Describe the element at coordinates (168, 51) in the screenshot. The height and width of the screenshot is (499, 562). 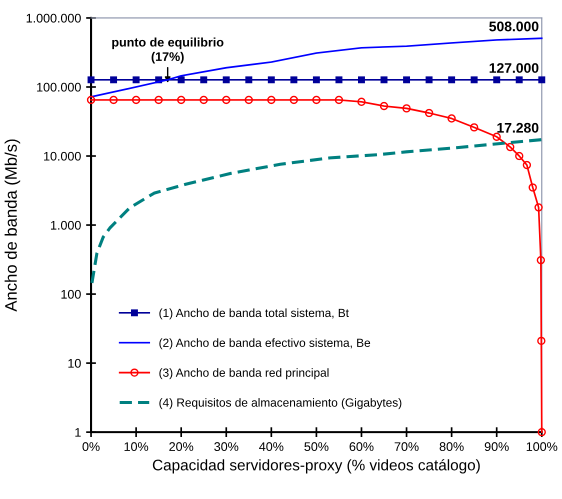
I see `annotation: punto de equilibrio (17%)` at that location.